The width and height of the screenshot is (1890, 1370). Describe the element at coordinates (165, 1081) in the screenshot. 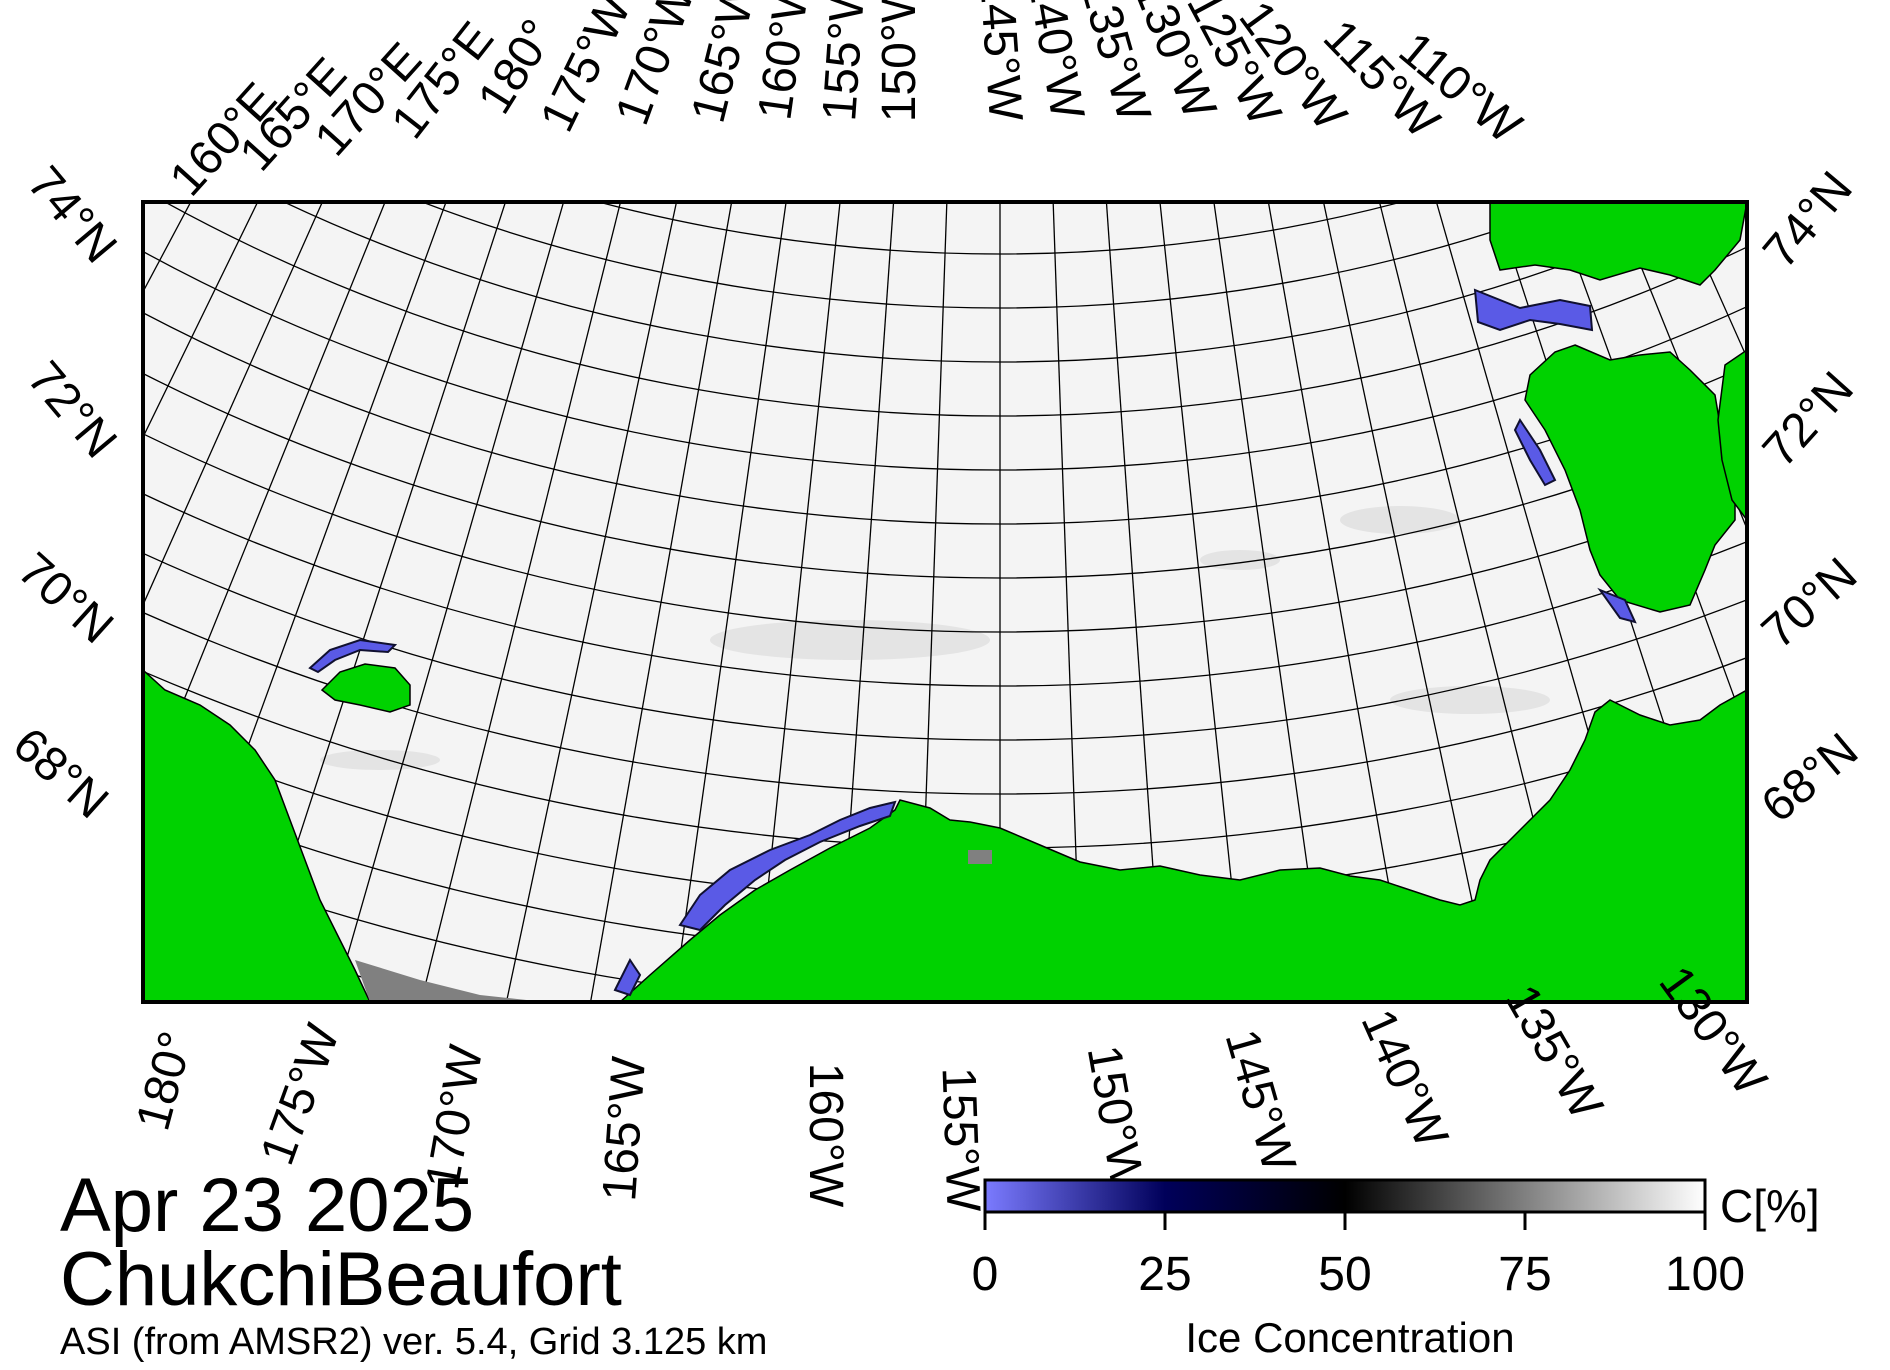

I see `bottom-lon-label: 180°` at that location.